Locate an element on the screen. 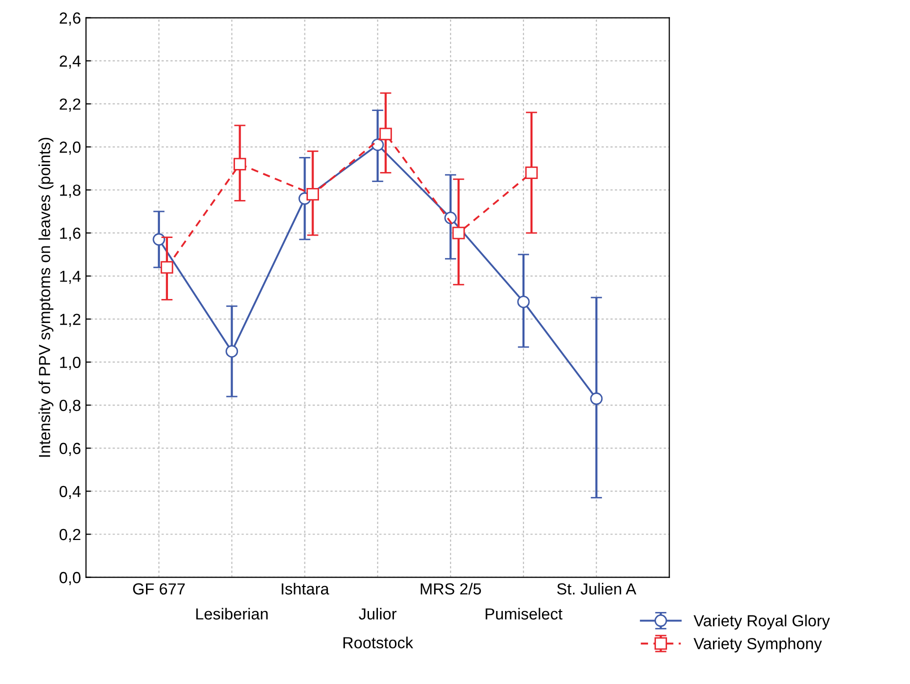 Image resolution: width=910 pixels, height=684 pixels. y-tick-label: 1,6 is located at coordinates (70, 234).